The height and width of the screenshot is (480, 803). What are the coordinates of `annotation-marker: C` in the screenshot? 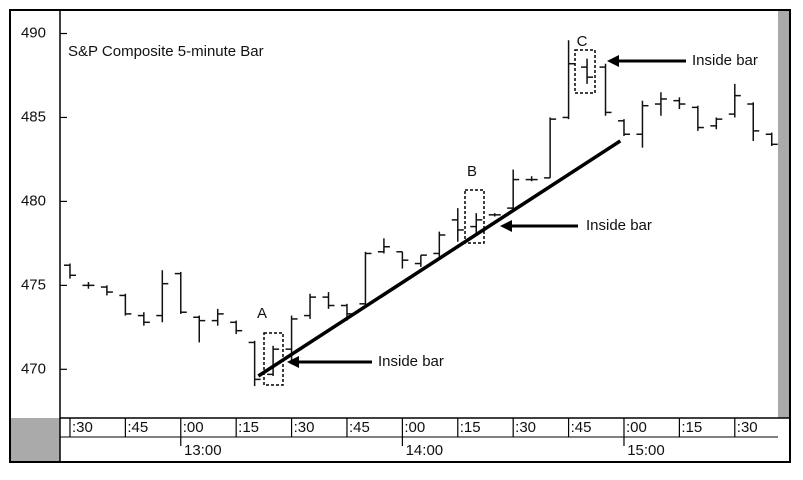 It's located at (582, 41).